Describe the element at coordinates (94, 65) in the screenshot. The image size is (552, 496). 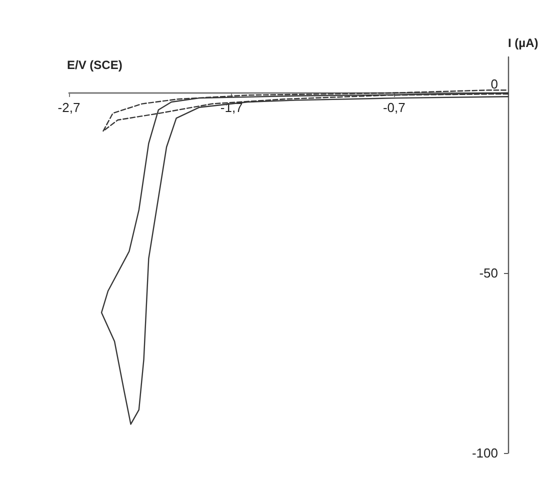
I see `x-axis-title: E/V (SCE)` at that location.